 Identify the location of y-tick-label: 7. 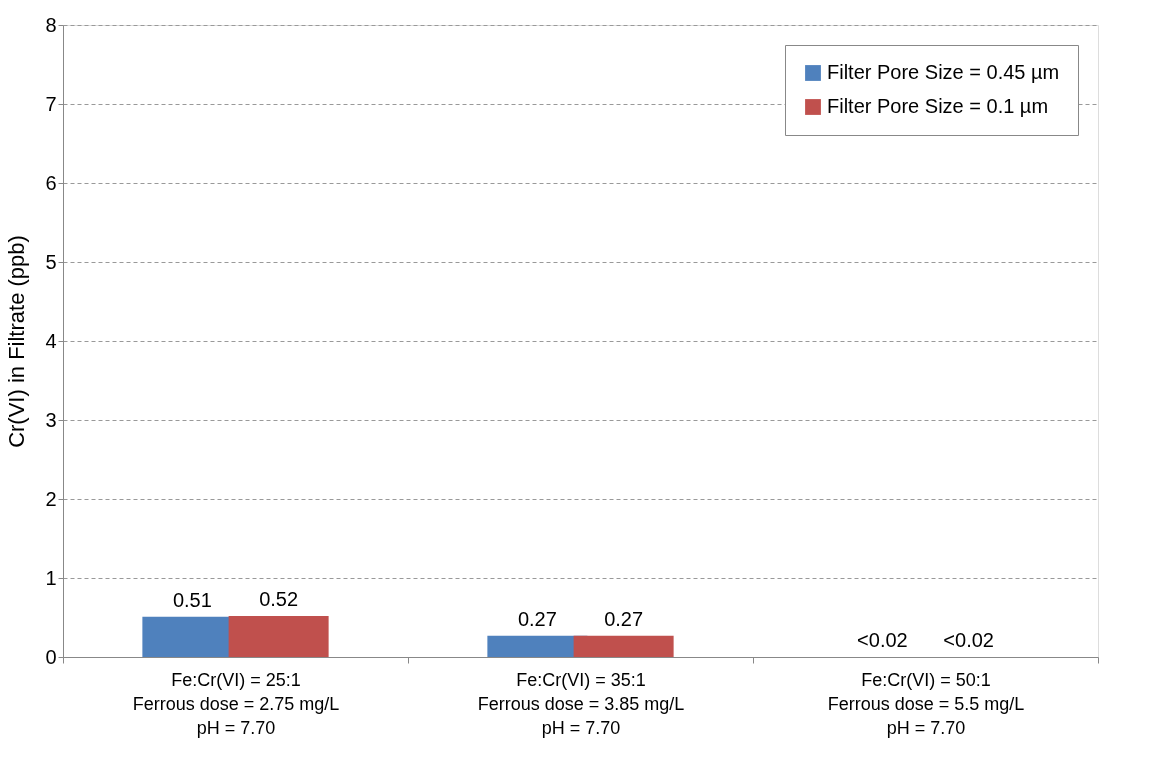
(51, 103).